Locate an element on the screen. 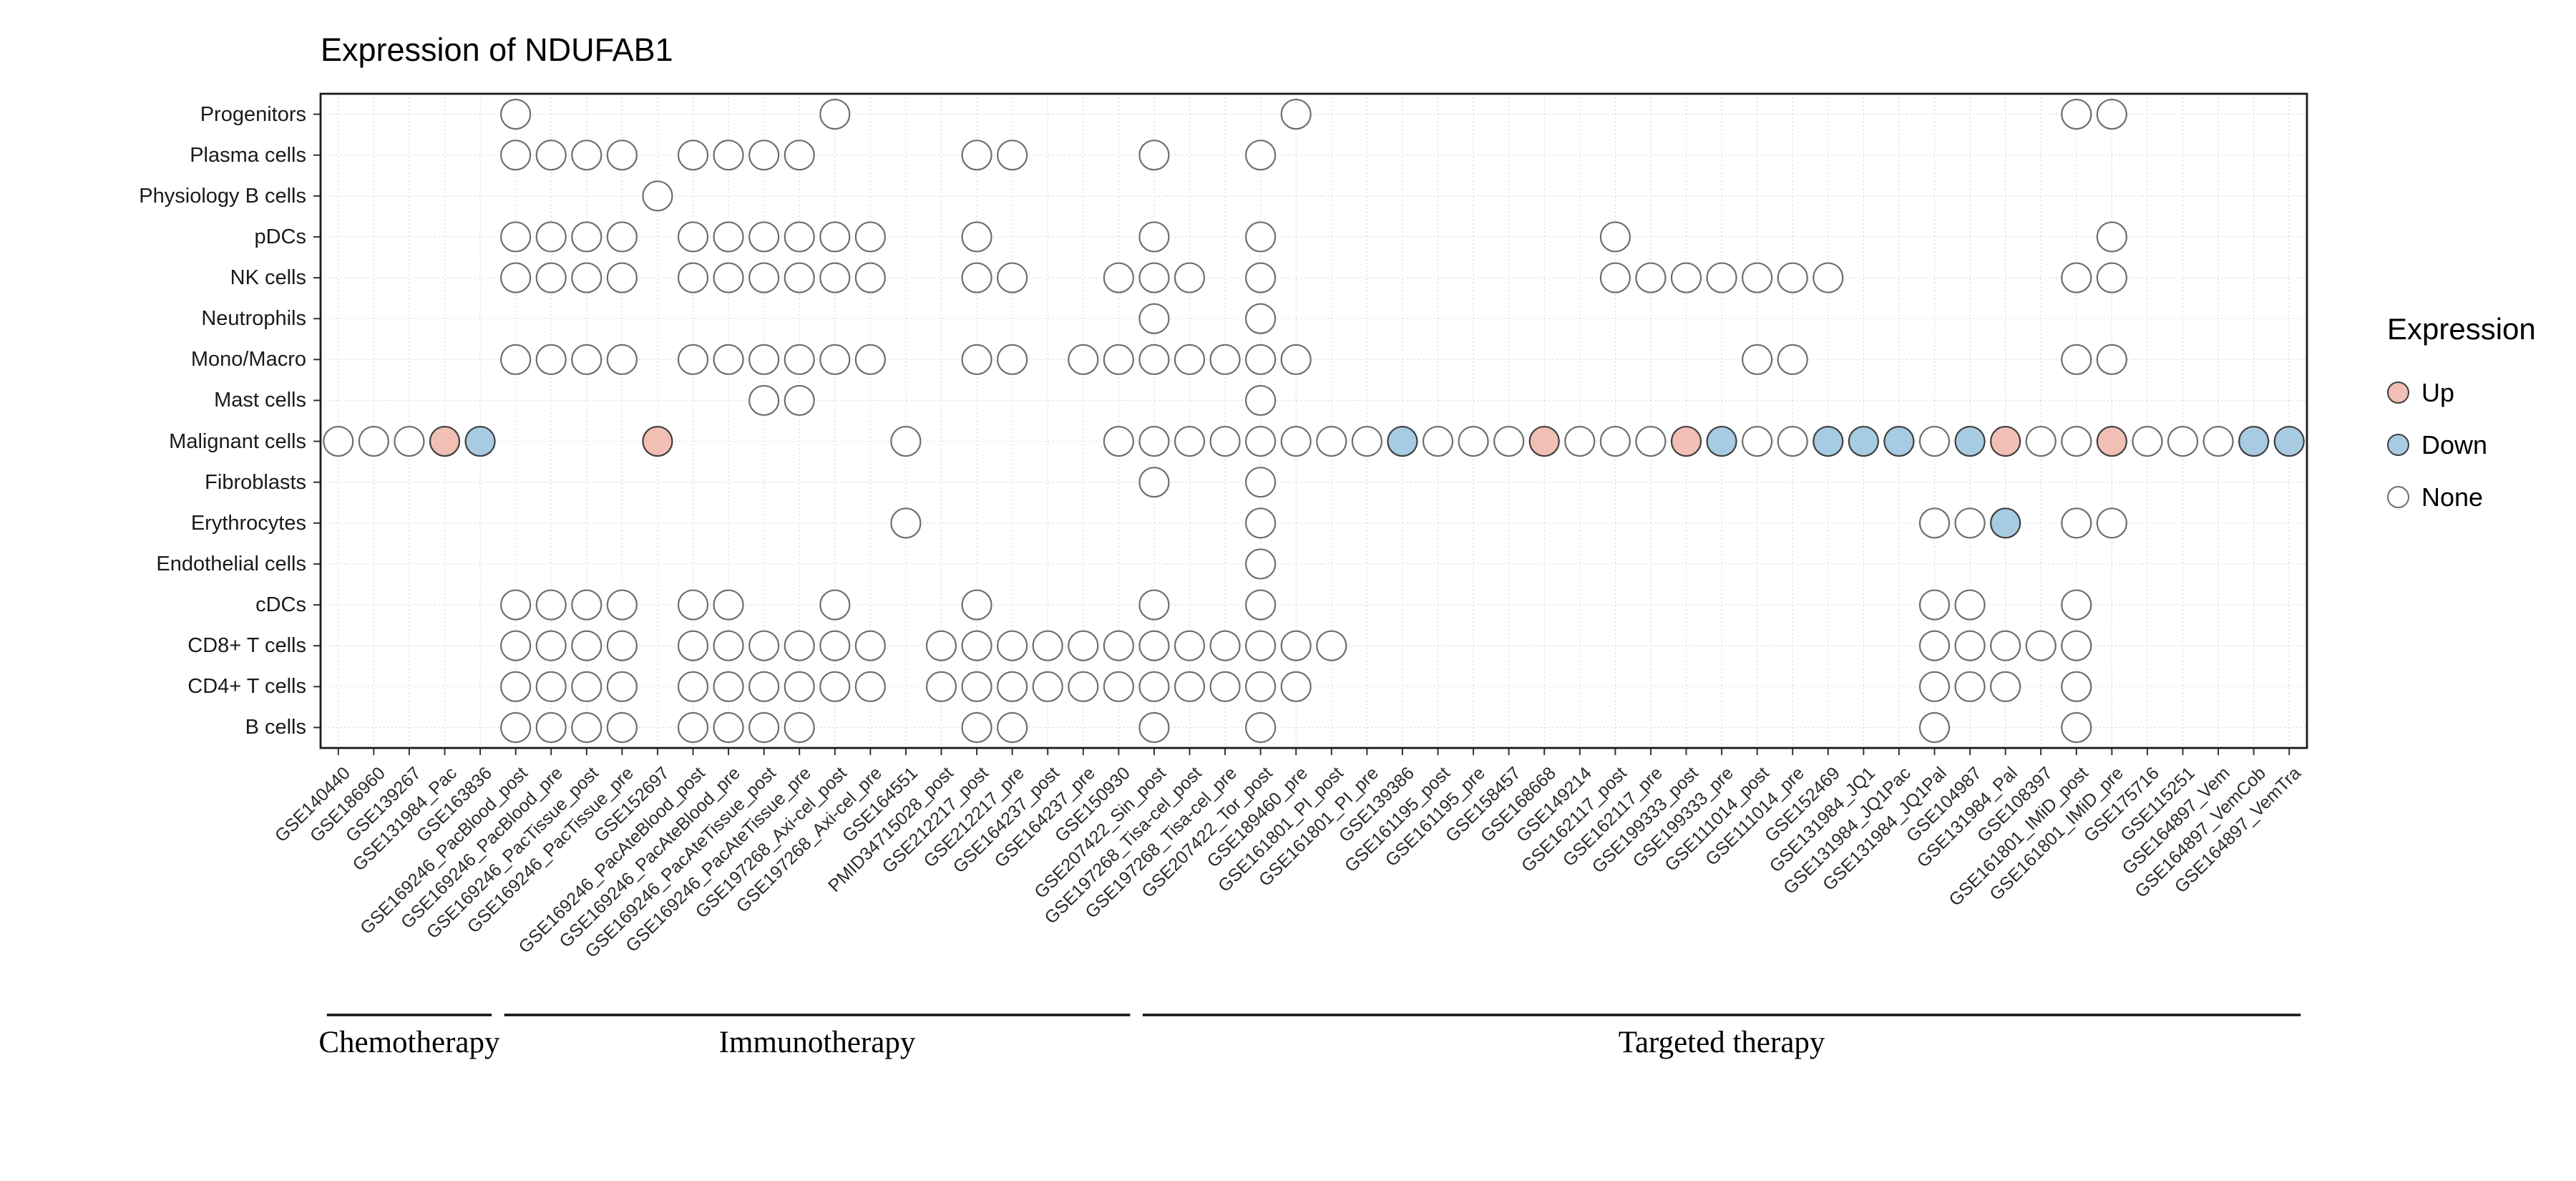 The image size is (2576, 1181). legend-swatch-up-icon is located at coordinates (2398, 392).